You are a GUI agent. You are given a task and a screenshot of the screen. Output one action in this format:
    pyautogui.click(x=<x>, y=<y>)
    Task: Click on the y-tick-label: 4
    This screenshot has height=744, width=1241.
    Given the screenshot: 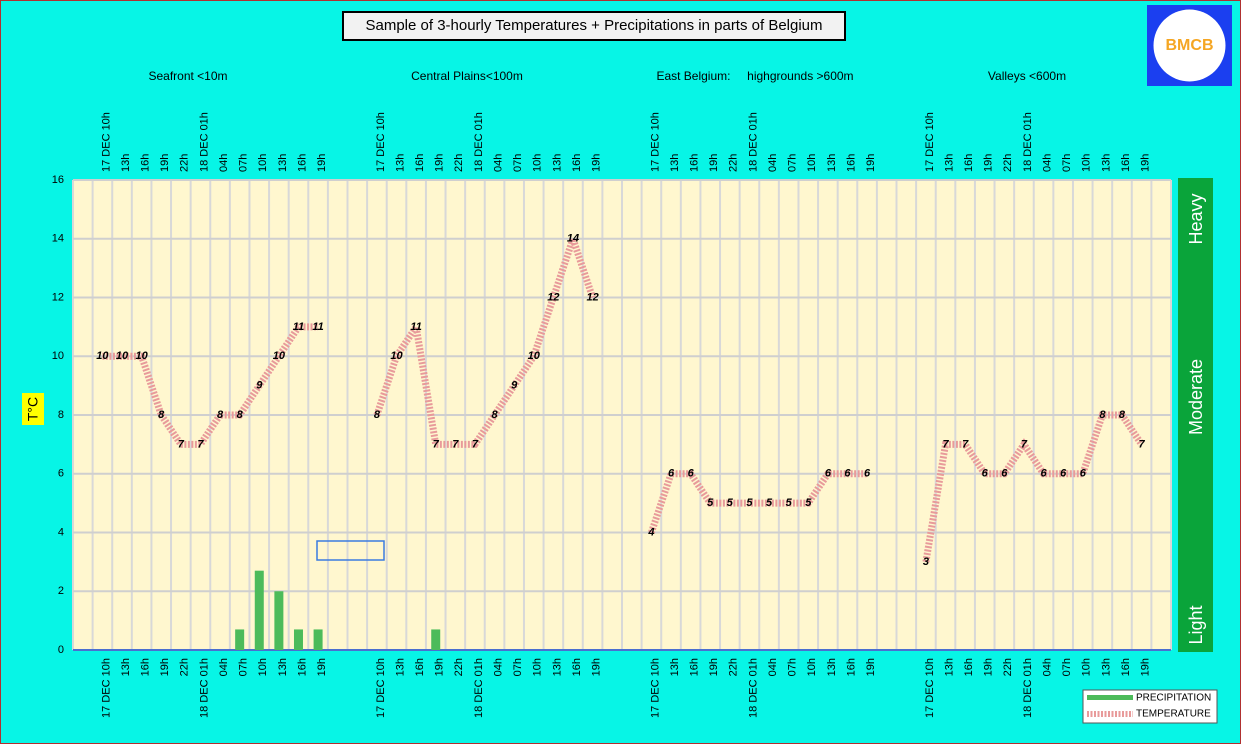 What is the action you would take?
    pyautogui.click(x=61, y=532)
    